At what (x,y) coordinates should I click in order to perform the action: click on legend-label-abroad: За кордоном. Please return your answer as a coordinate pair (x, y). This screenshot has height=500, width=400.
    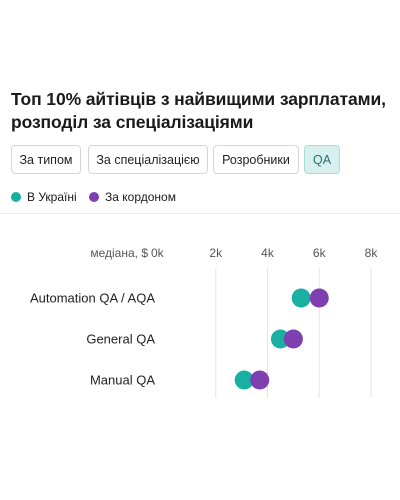
    Looking at the image, I should click on (140, 197).